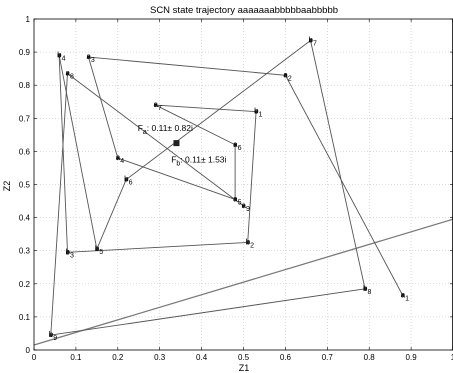 This screenshot has width=453, height=373. I want to click on point-label: a7, so click(158, 106).